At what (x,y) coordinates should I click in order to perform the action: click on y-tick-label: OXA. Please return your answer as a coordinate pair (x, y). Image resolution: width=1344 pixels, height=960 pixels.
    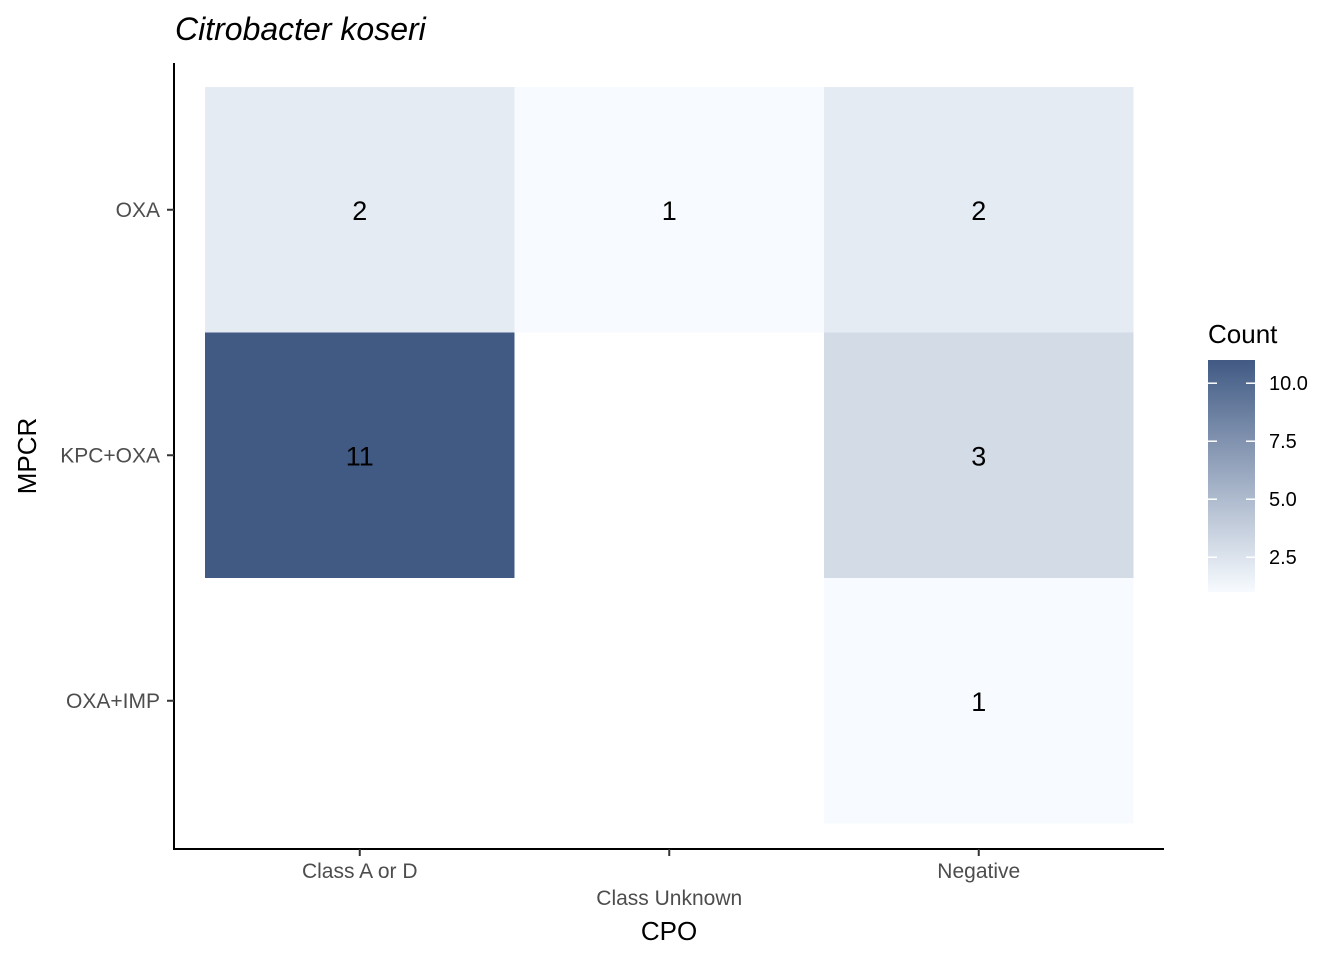
    Looking at the image, I should click on (138, 210).